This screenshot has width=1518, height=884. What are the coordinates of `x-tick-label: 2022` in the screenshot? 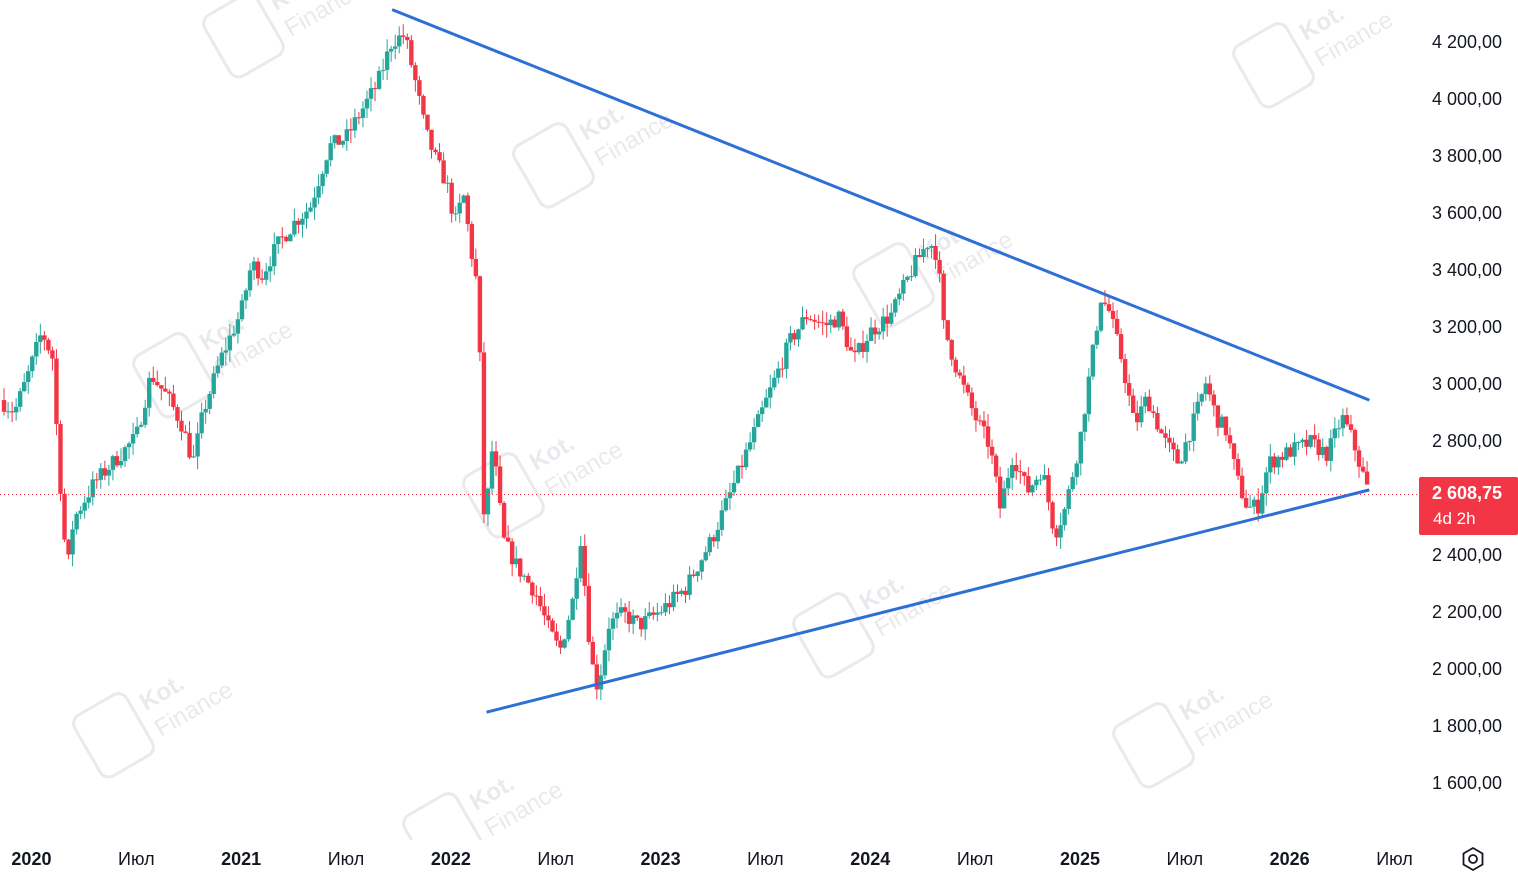 It's located at (451, 859).